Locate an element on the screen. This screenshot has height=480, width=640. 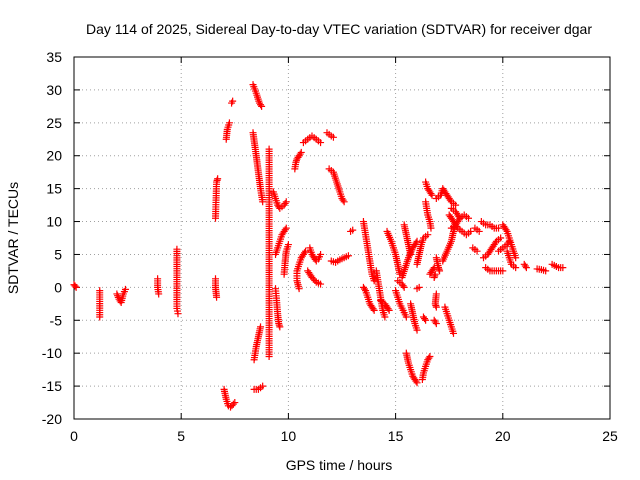
y-tick-label: 30 is located at coordinates (54, 90).